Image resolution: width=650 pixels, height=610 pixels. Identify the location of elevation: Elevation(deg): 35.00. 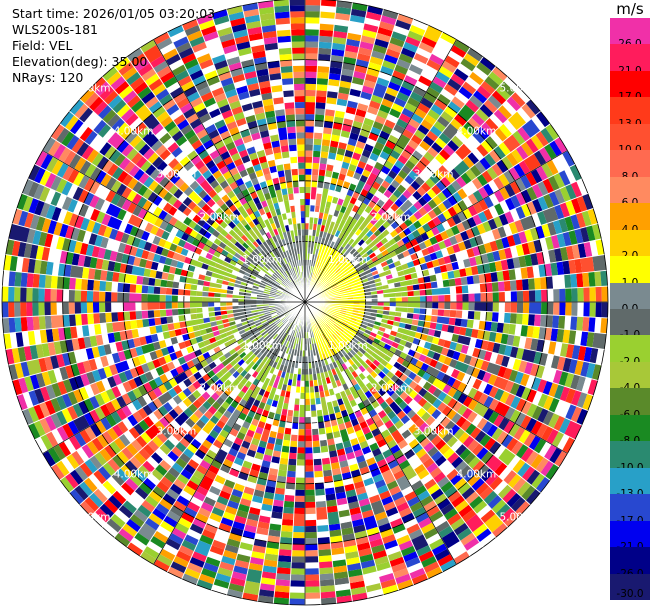
(80, 61).